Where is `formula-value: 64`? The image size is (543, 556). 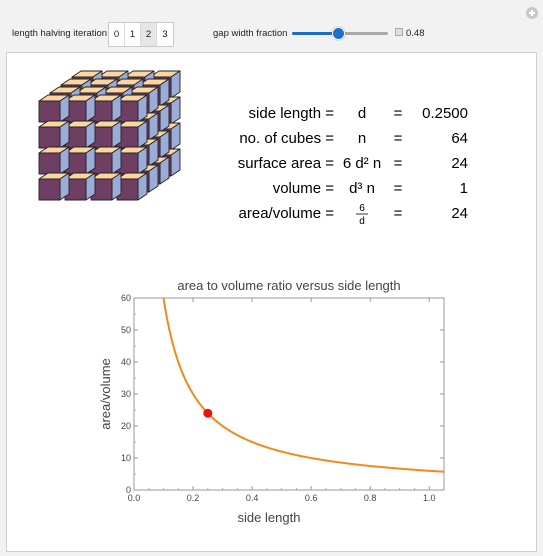 formula-value: 64 is located at coordinates (459, 138).